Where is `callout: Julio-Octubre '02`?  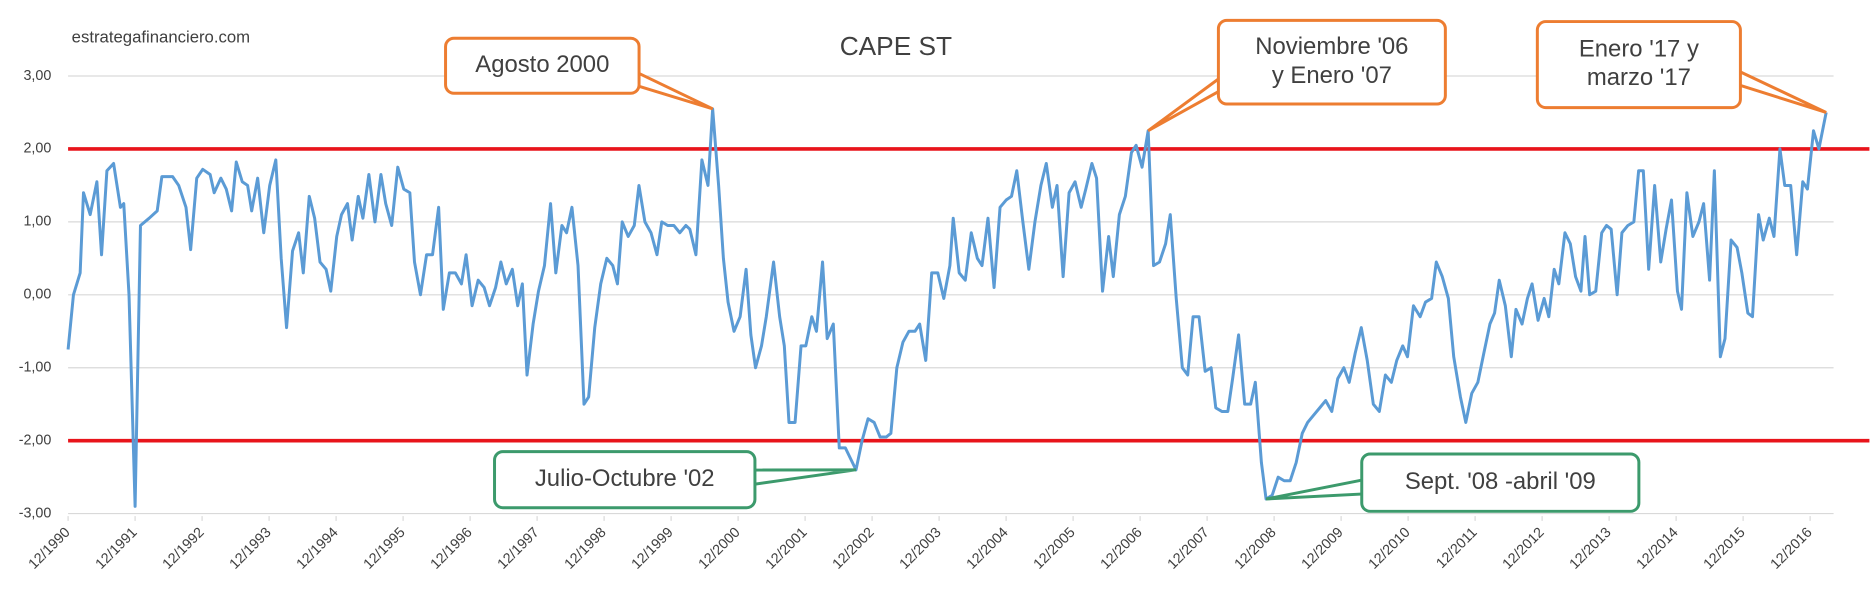 callout: Julio-Octubre '02 is located at coordinates (675, 480).